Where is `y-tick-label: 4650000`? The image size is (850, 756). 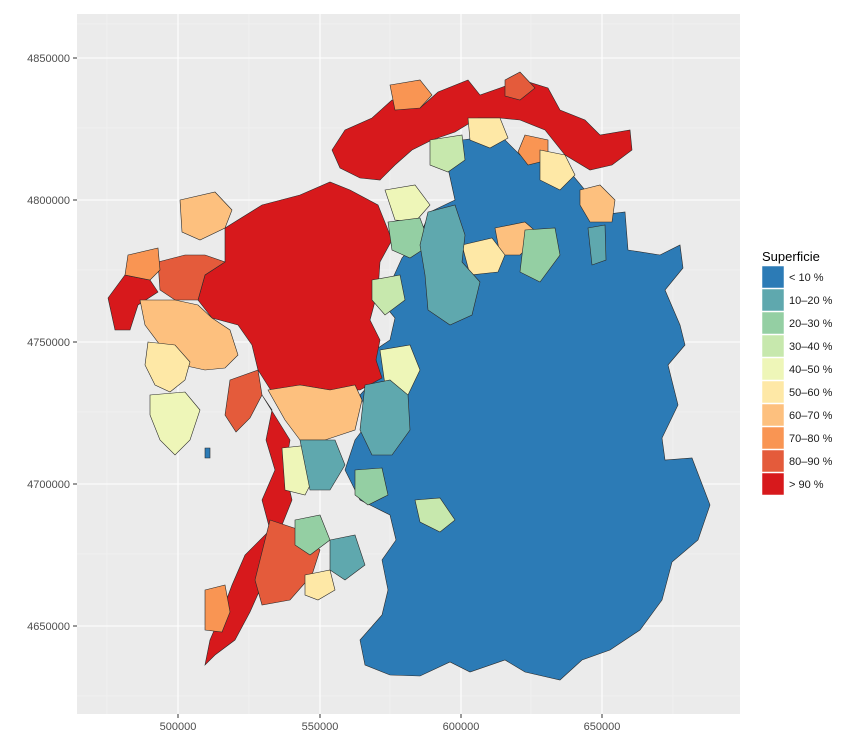 y-tick-label: 4650000 is located at coordinates (48, 627).